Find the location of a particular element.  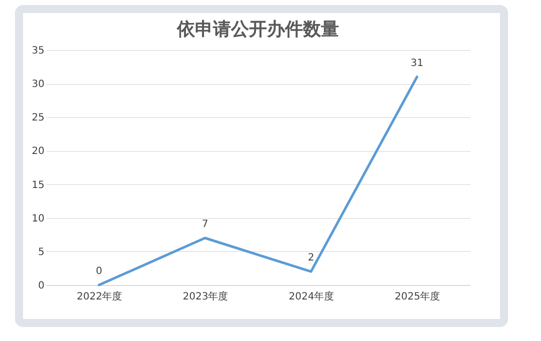

data-label: 2 is located at coordinates (311, 258).